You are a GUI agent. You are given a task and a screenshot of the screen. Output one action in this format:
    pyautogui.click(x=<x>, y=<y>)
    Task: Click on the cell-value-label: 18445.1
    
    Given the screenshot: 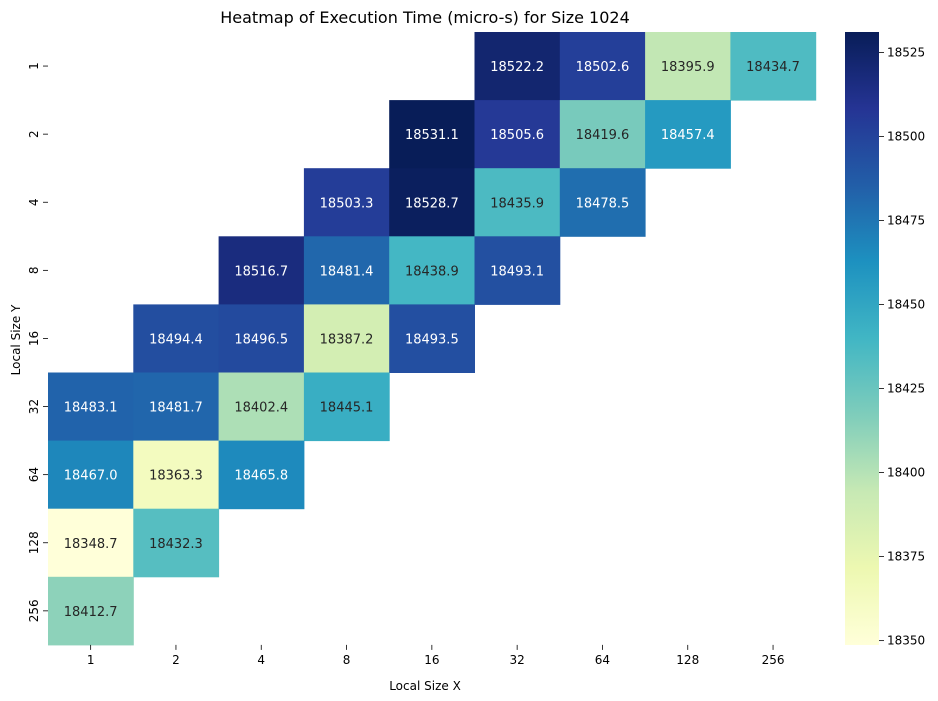 What is the action you would take?
    pyautogui.click(x=347, y=408)
    